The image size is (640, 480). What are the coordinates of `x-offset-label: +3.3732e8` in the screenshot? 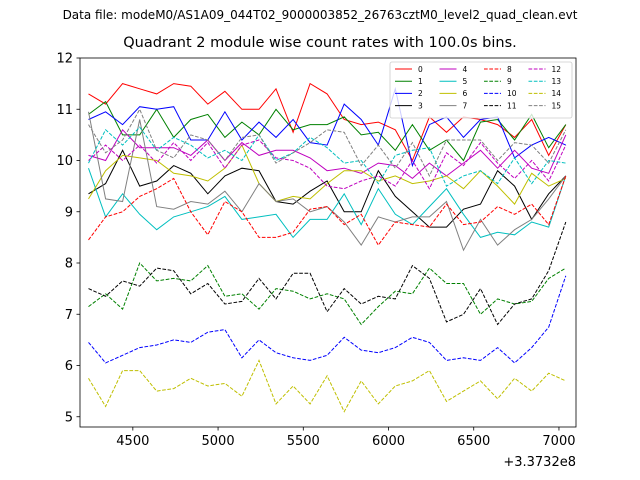 It's located at (539, 462).